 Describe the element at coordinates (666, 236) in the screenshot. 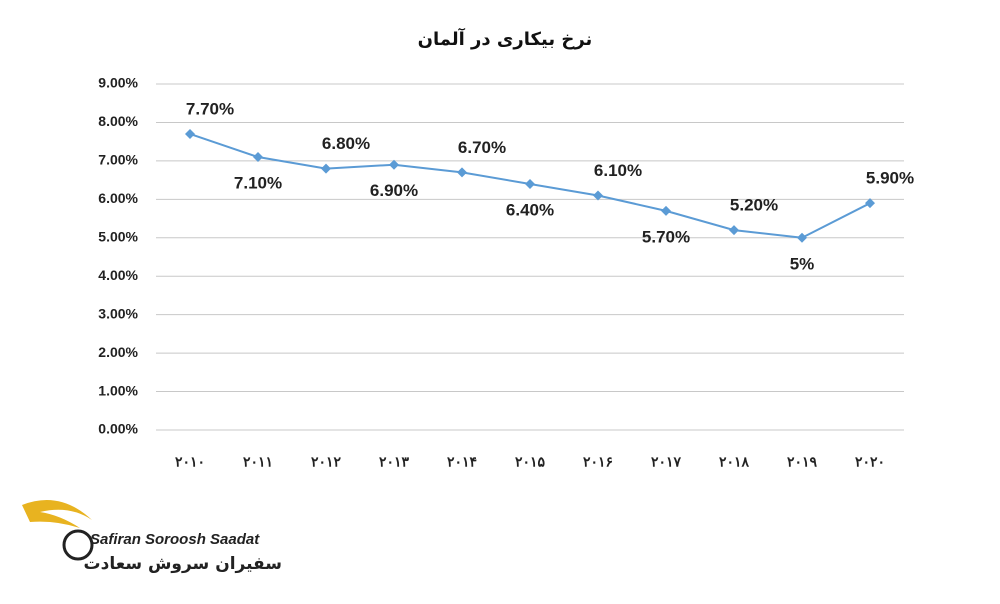

I see `data-label: 5.70%` at that location.